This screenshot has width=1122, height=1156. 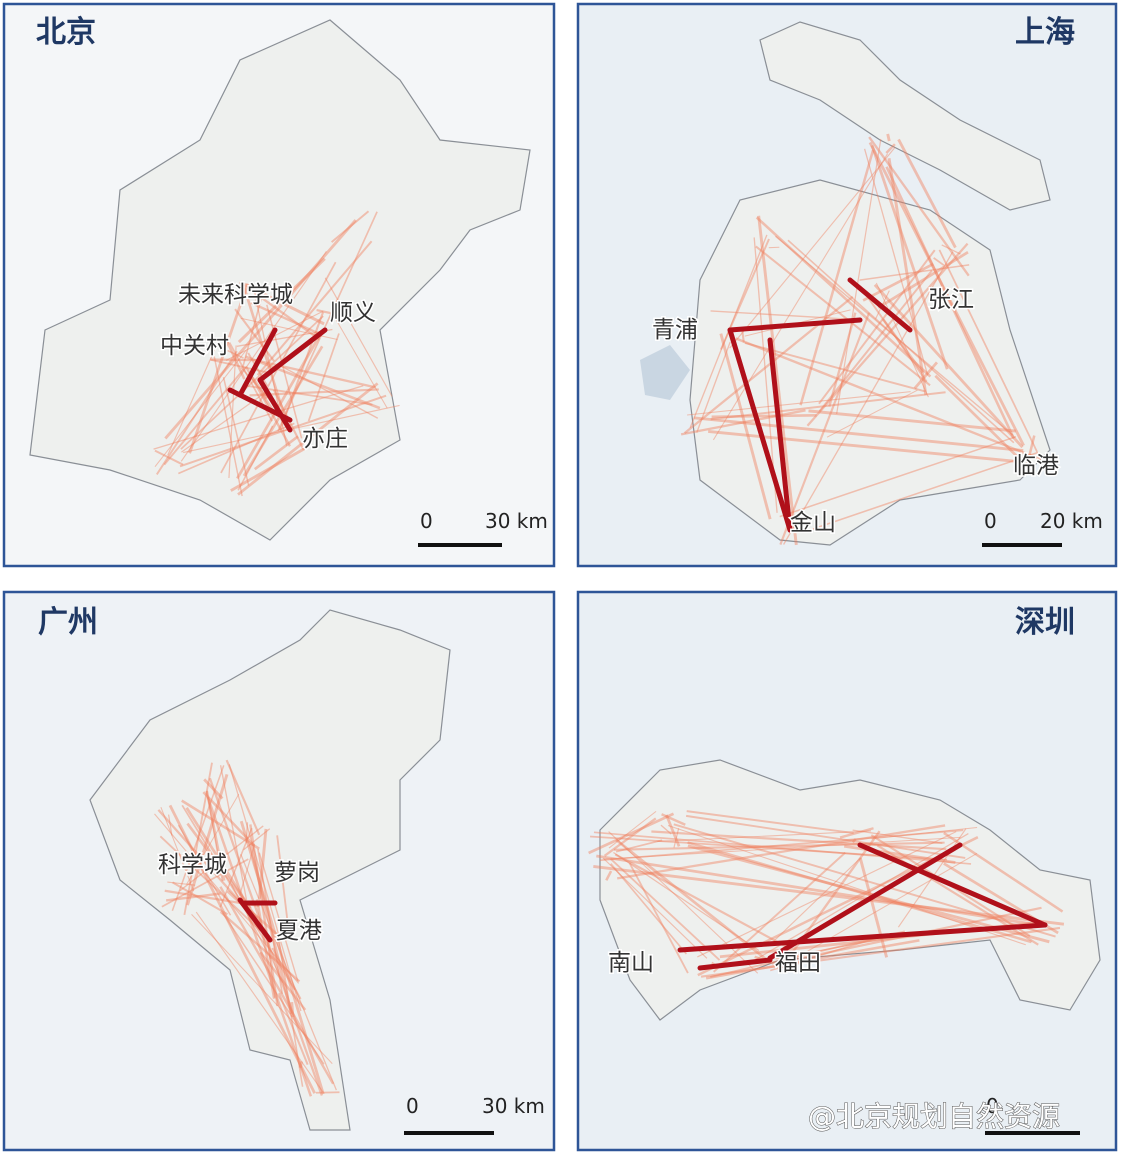 I want to click on place-label: 科学城, so click(x=192, y=865).